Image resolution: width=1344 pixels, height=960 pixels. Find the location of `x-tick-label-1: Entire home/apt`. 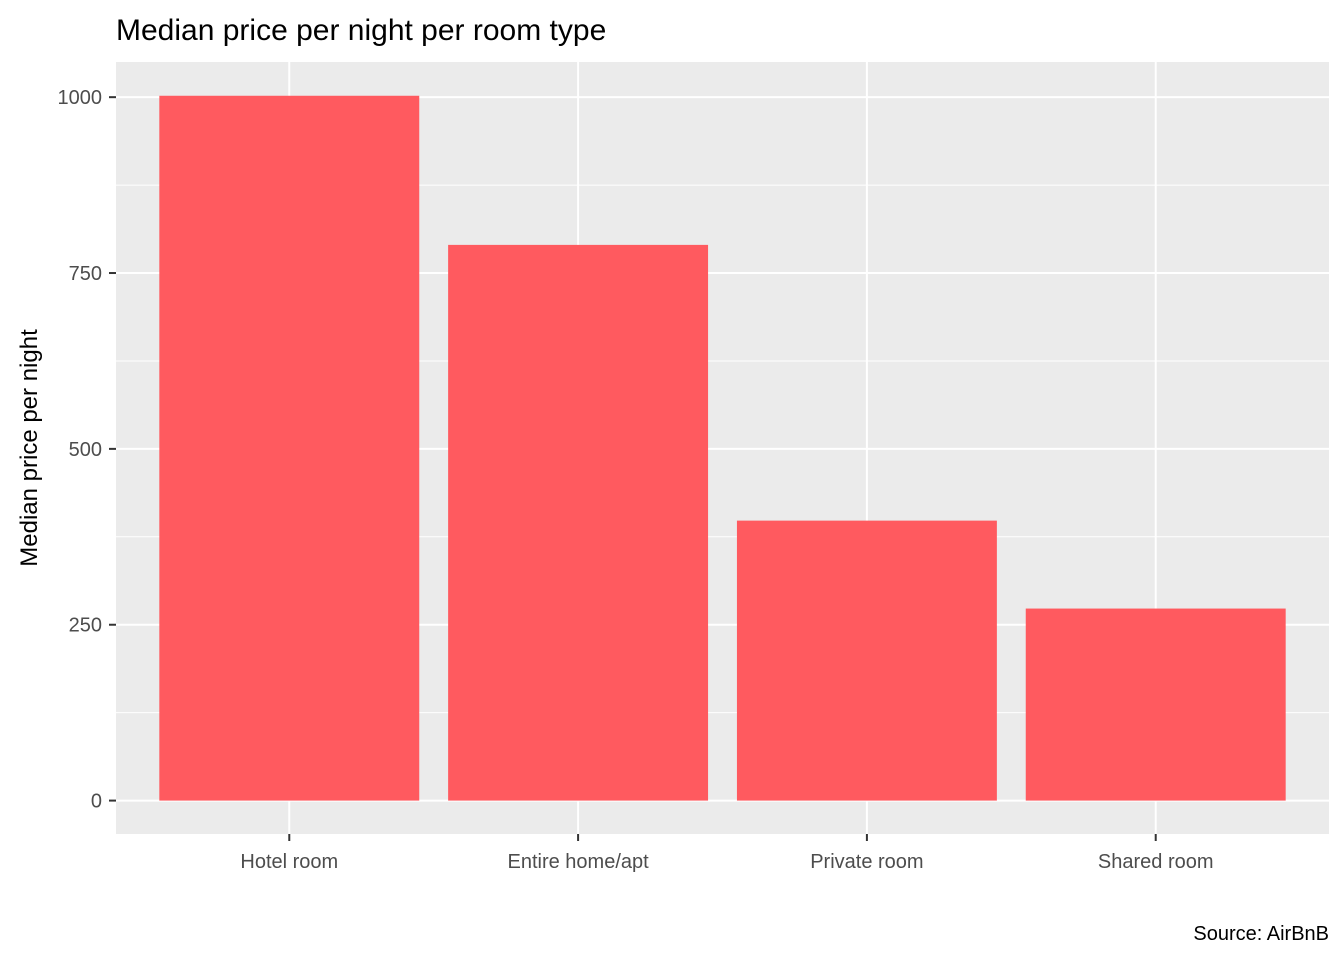

x-tick-label-1: Entire home/apt is located at coordinates (578, 862).